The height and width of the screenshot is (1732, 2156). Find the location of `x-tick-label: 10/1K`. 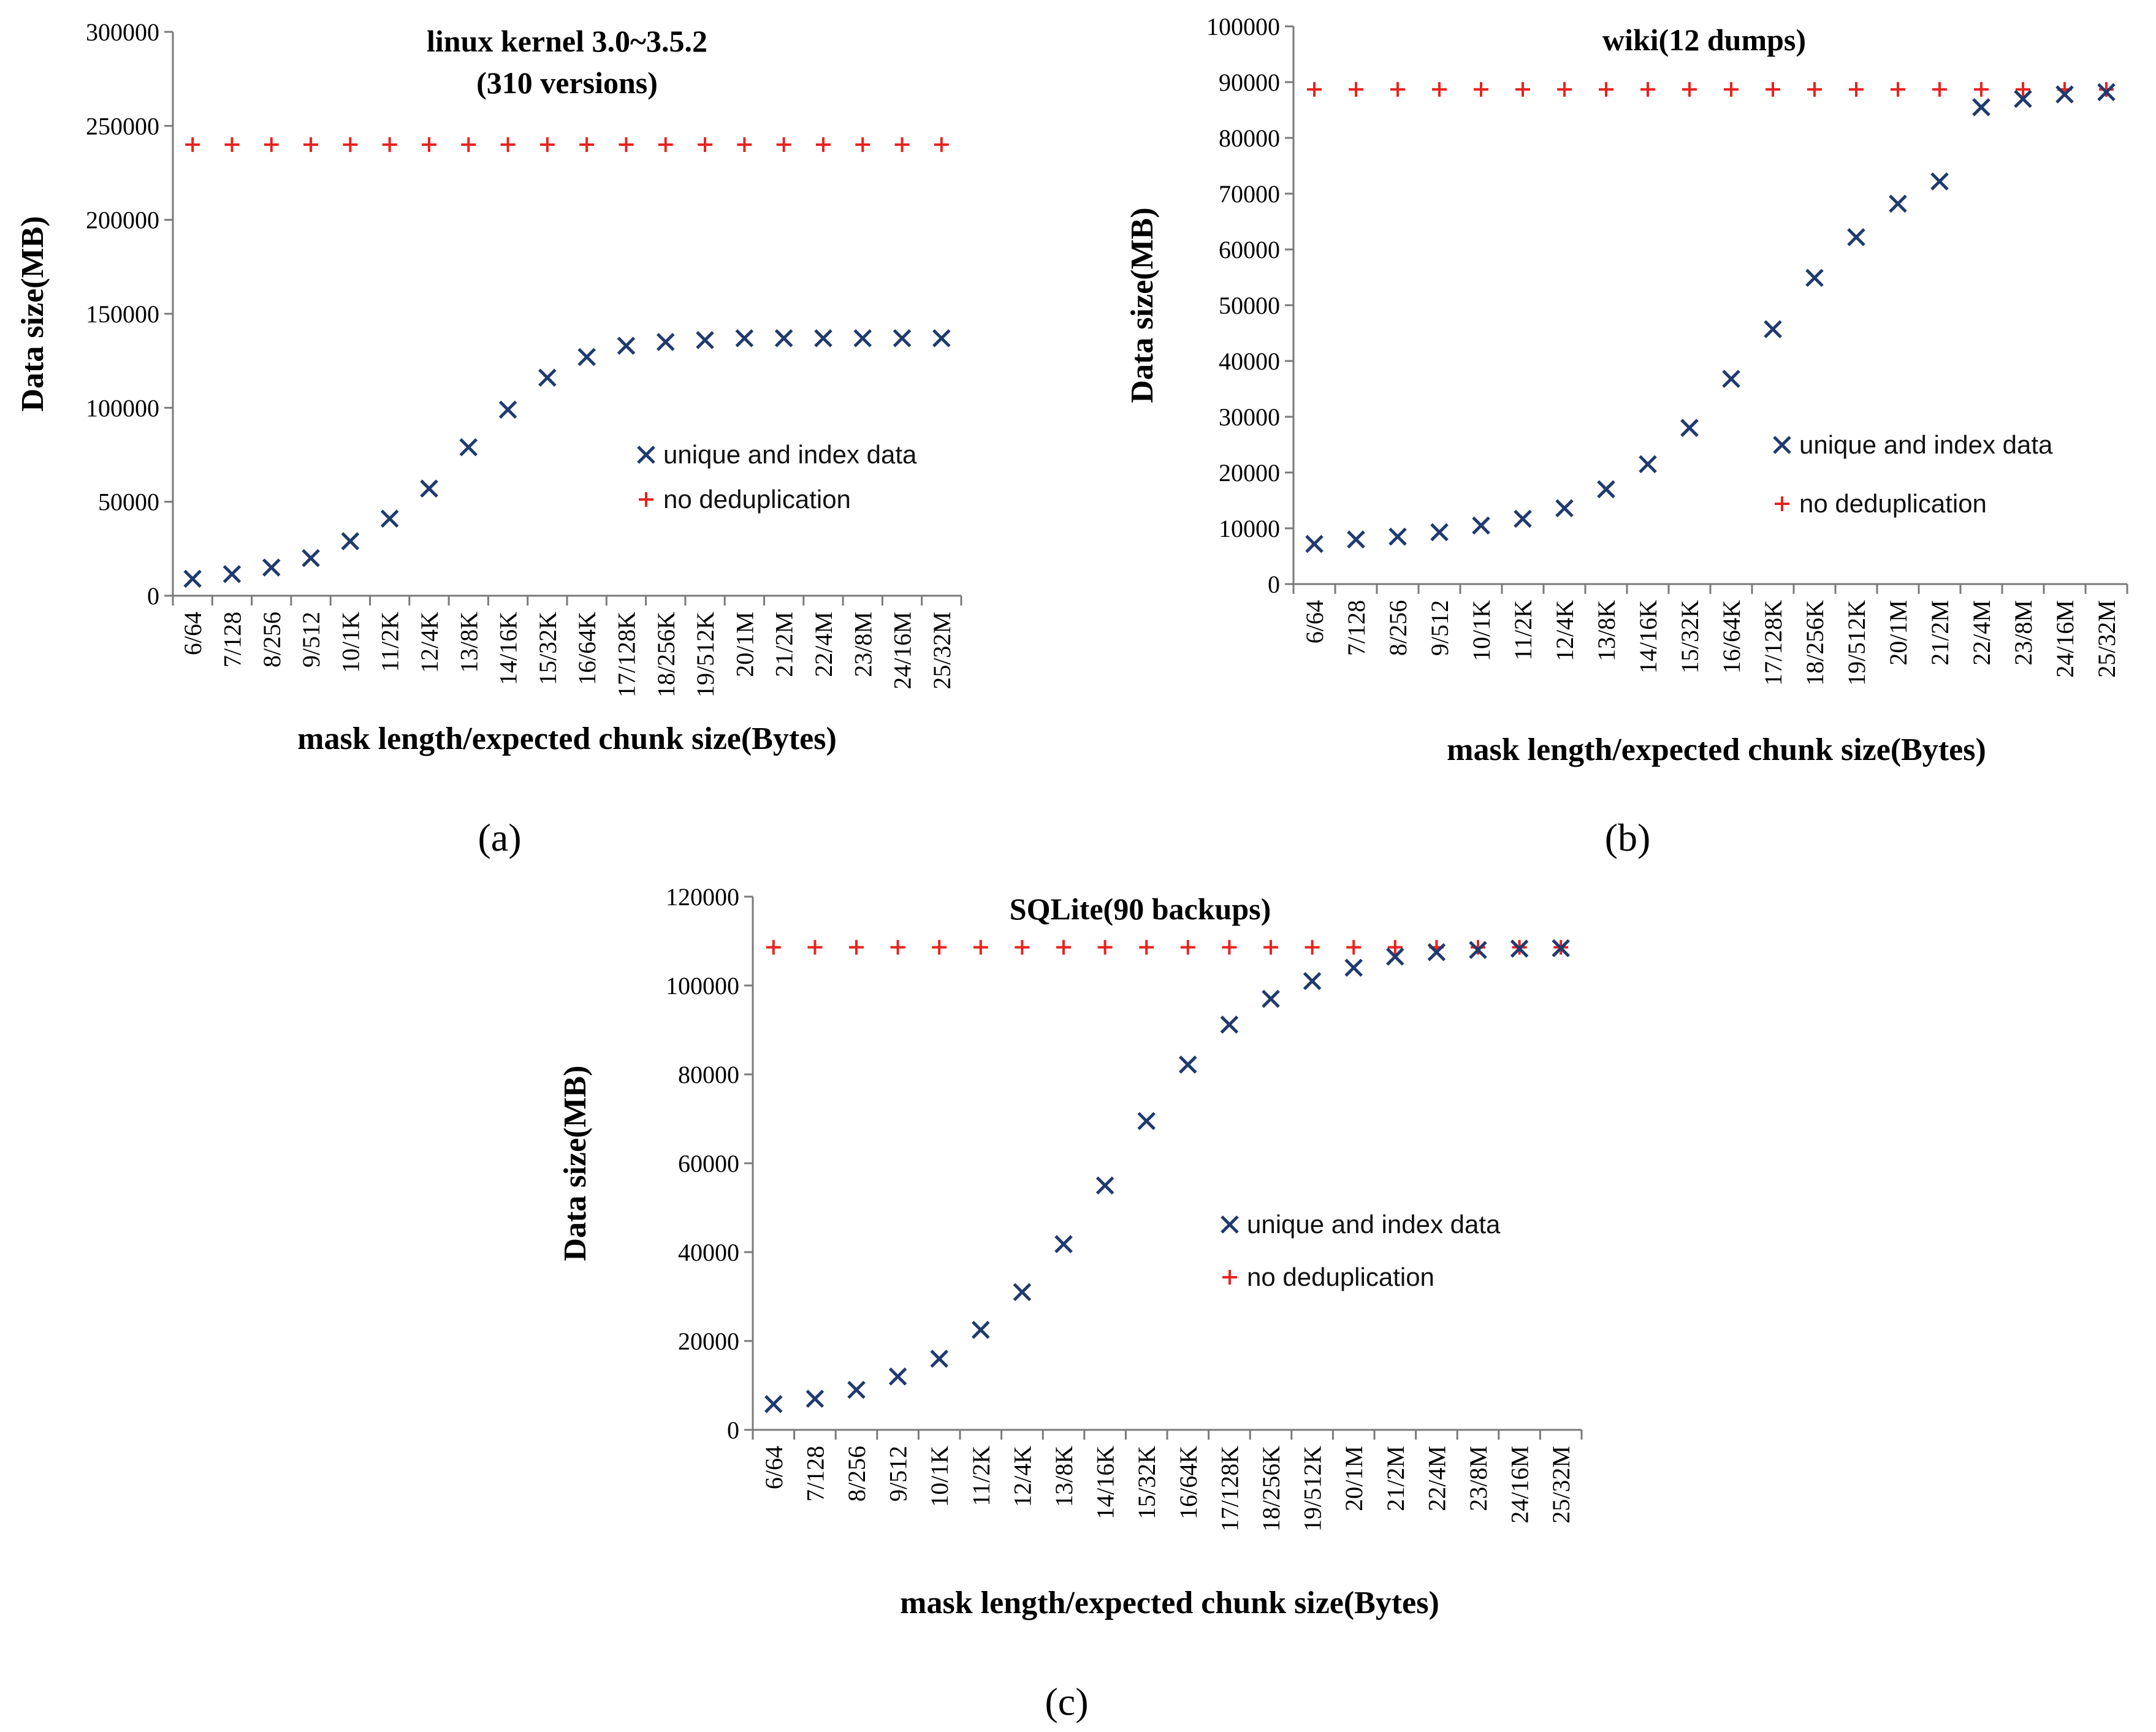

x-tick-label: 10/1K is located at coordinates (350, 642).